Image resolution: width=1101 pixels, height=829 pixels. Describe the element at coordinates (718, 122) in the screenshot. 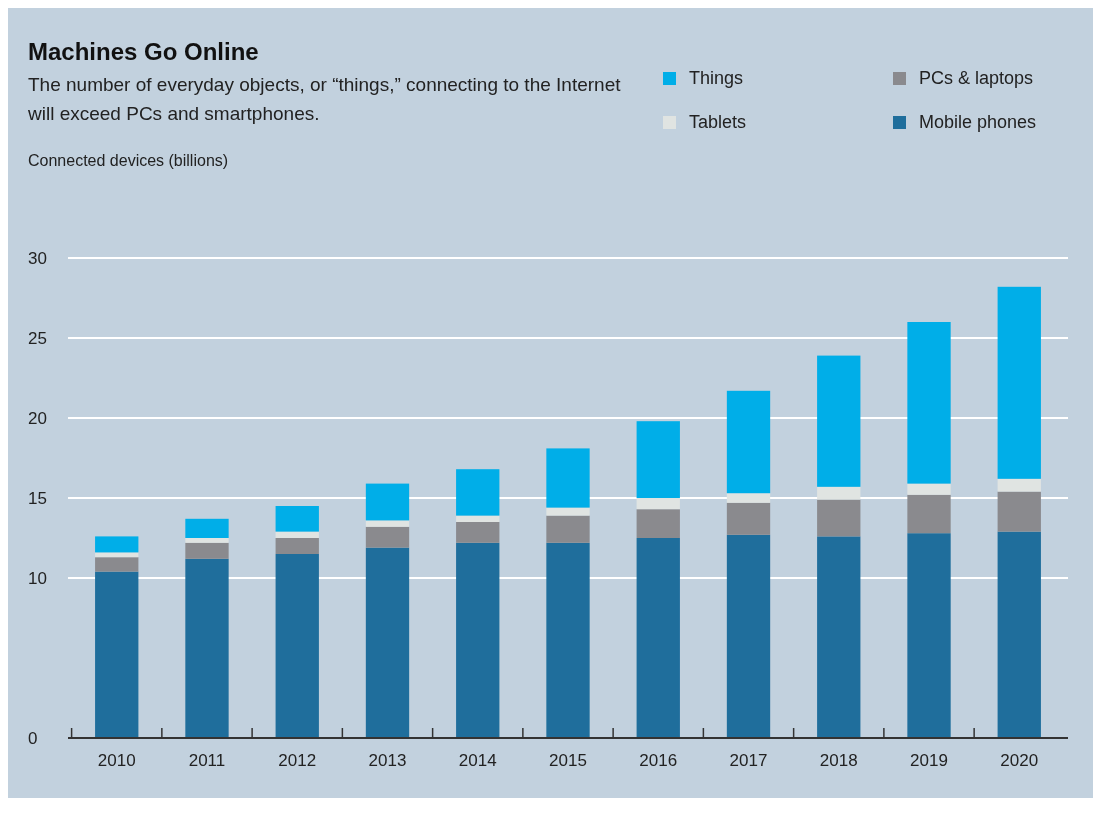

I see `legend-label: Tablets` at that location.